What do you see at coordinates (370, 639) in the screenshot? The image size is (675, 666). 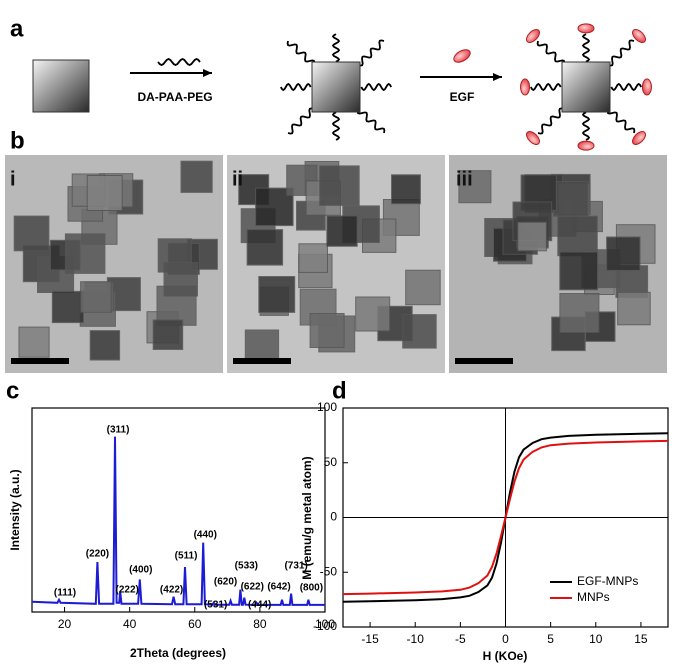 I see `x-tick-label: -15` at bounding box center [370, 639].